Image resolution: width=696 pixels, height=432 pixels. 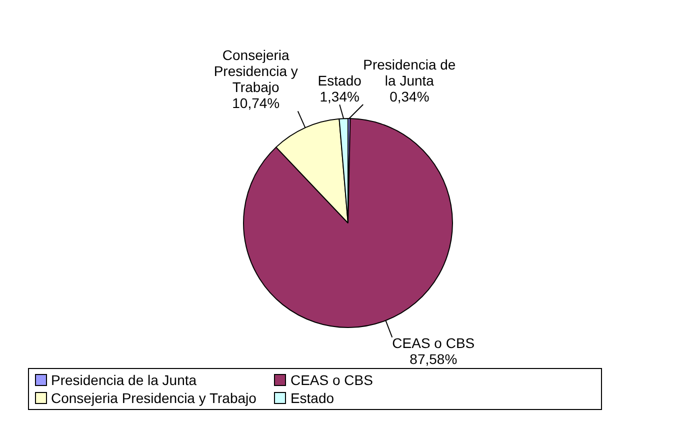 What do you see at coordinates (433, 343) in the screenshot?
I see `slice-label: CEAS o CBS` at bounding box center [433, 343].